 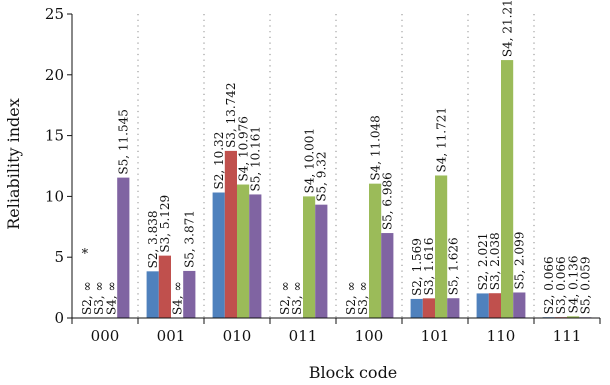 What do you see at coordinates (495, 261) in the screenshot?
I see `bar-label-s3-110: S3, 2.038` at bounding box center [495, 261].